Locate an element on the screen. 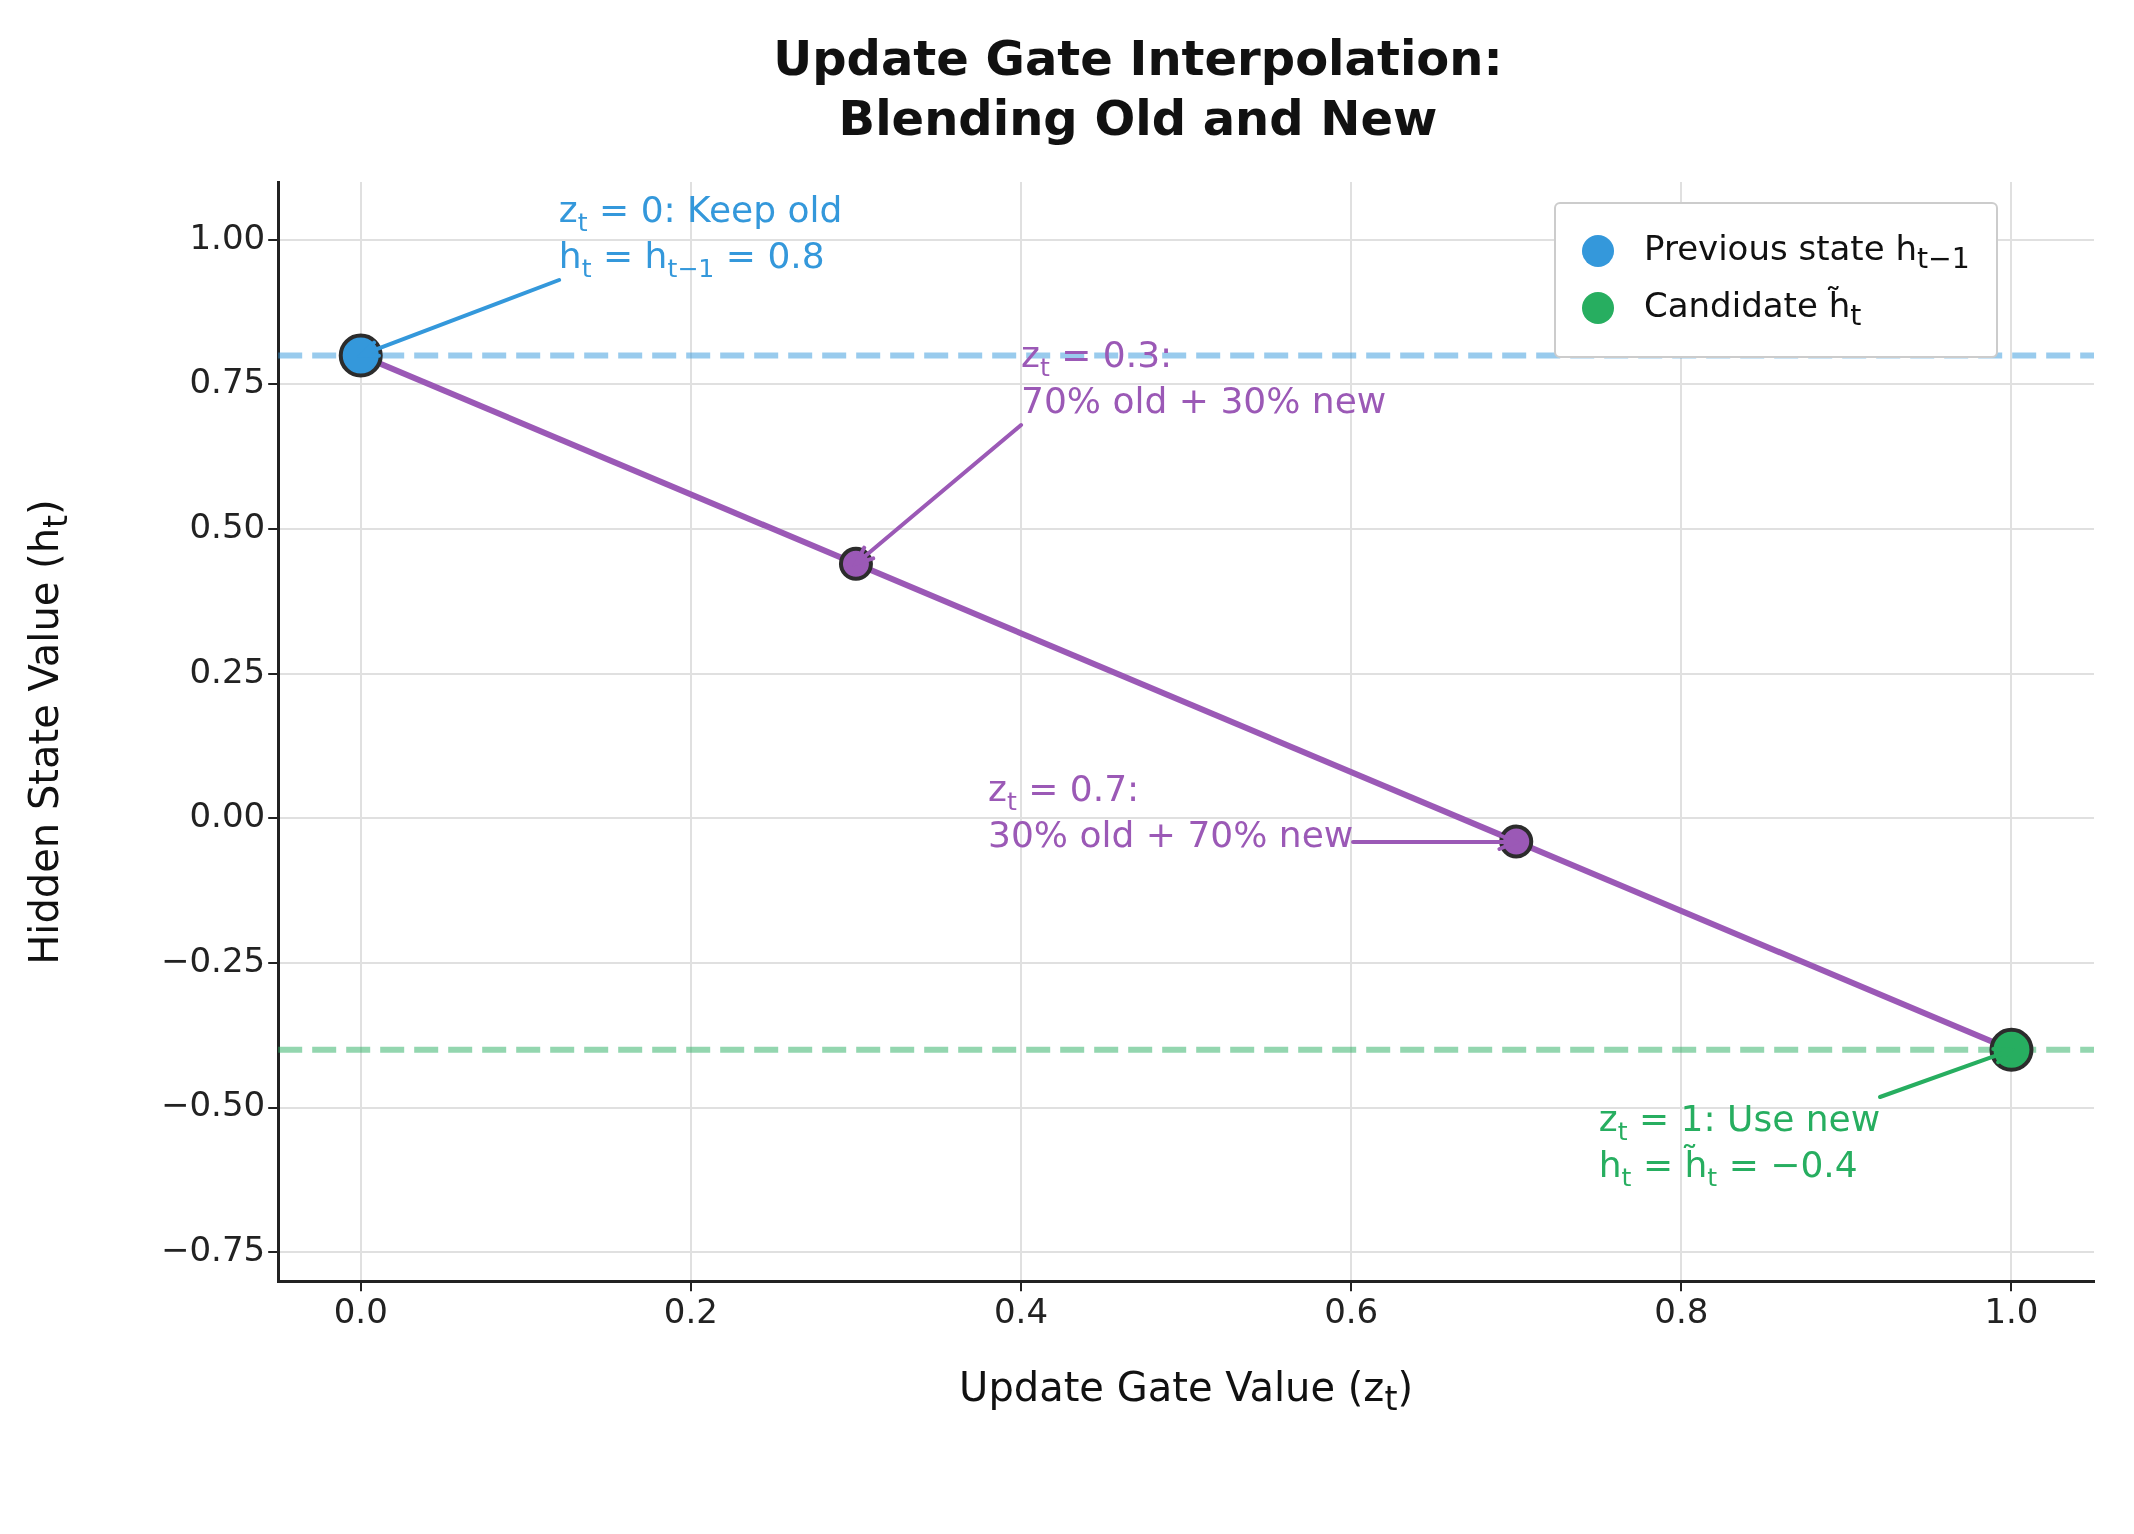 The width and height of the screenshot is (2134, 1534). y-tick-label: 1.00 is located at coordinates (227, 236).